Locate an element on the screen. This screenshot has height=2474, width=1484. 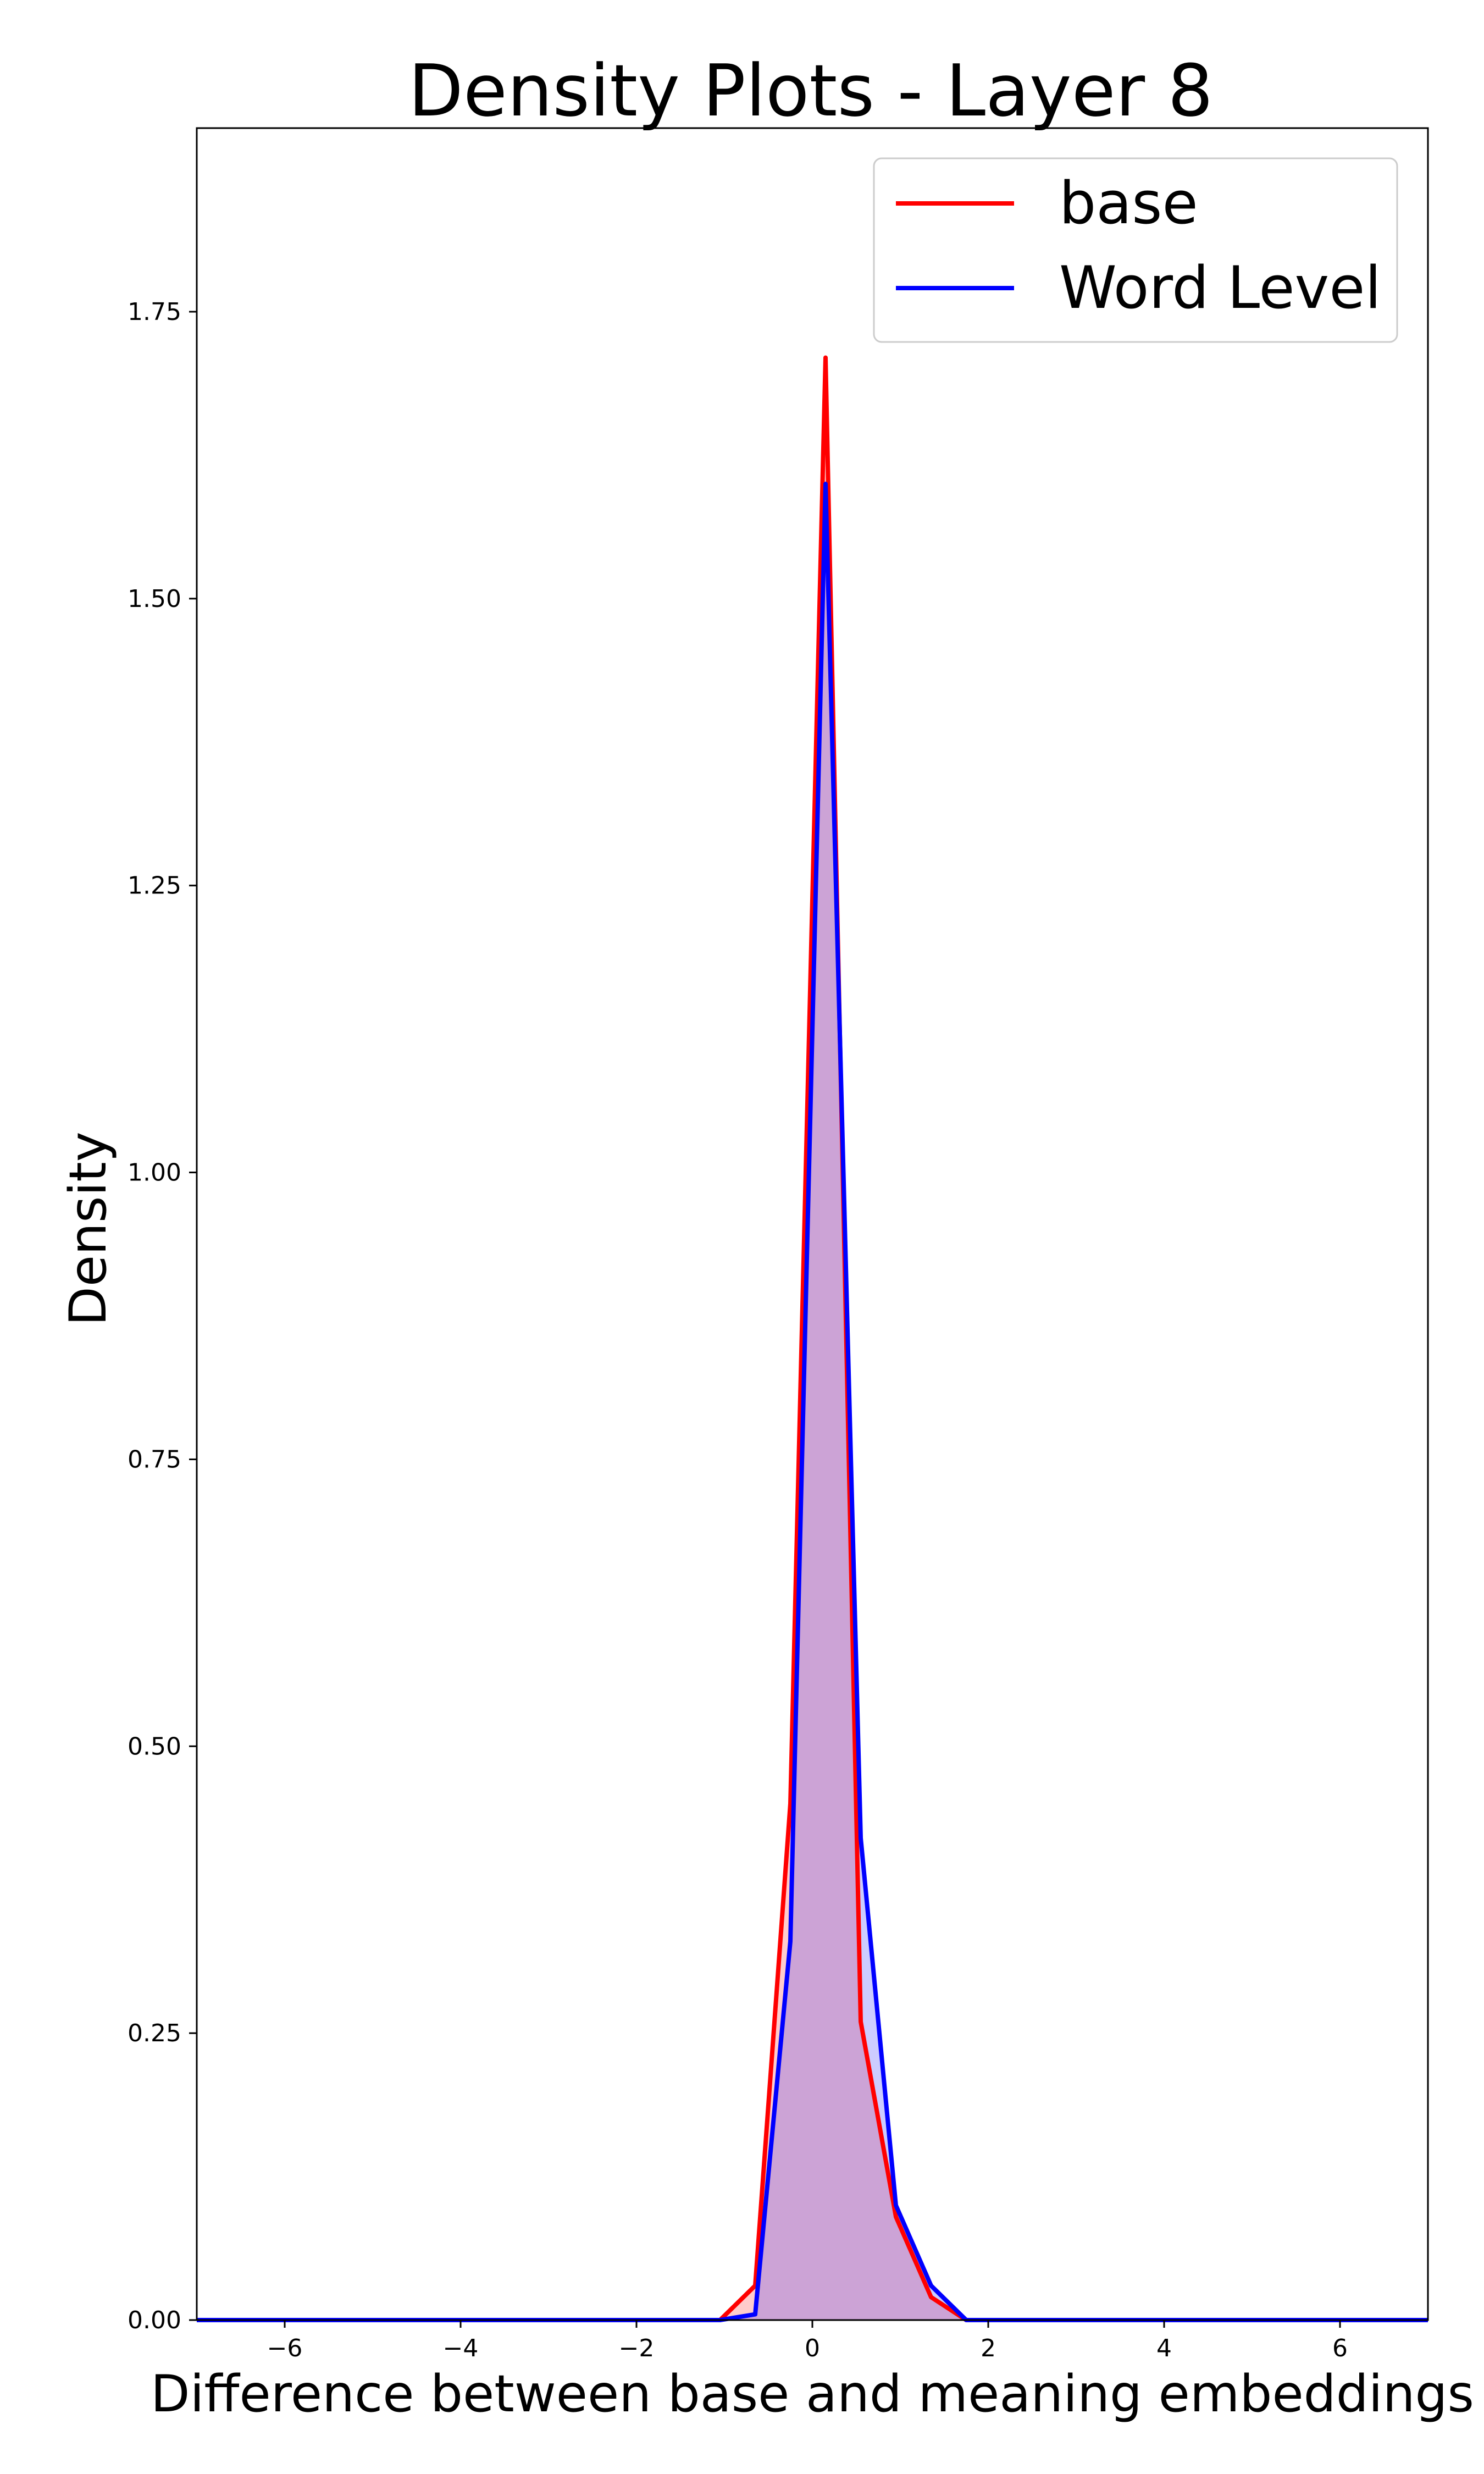
x-tick-label: 2 is located at coordinates (988, 2348).